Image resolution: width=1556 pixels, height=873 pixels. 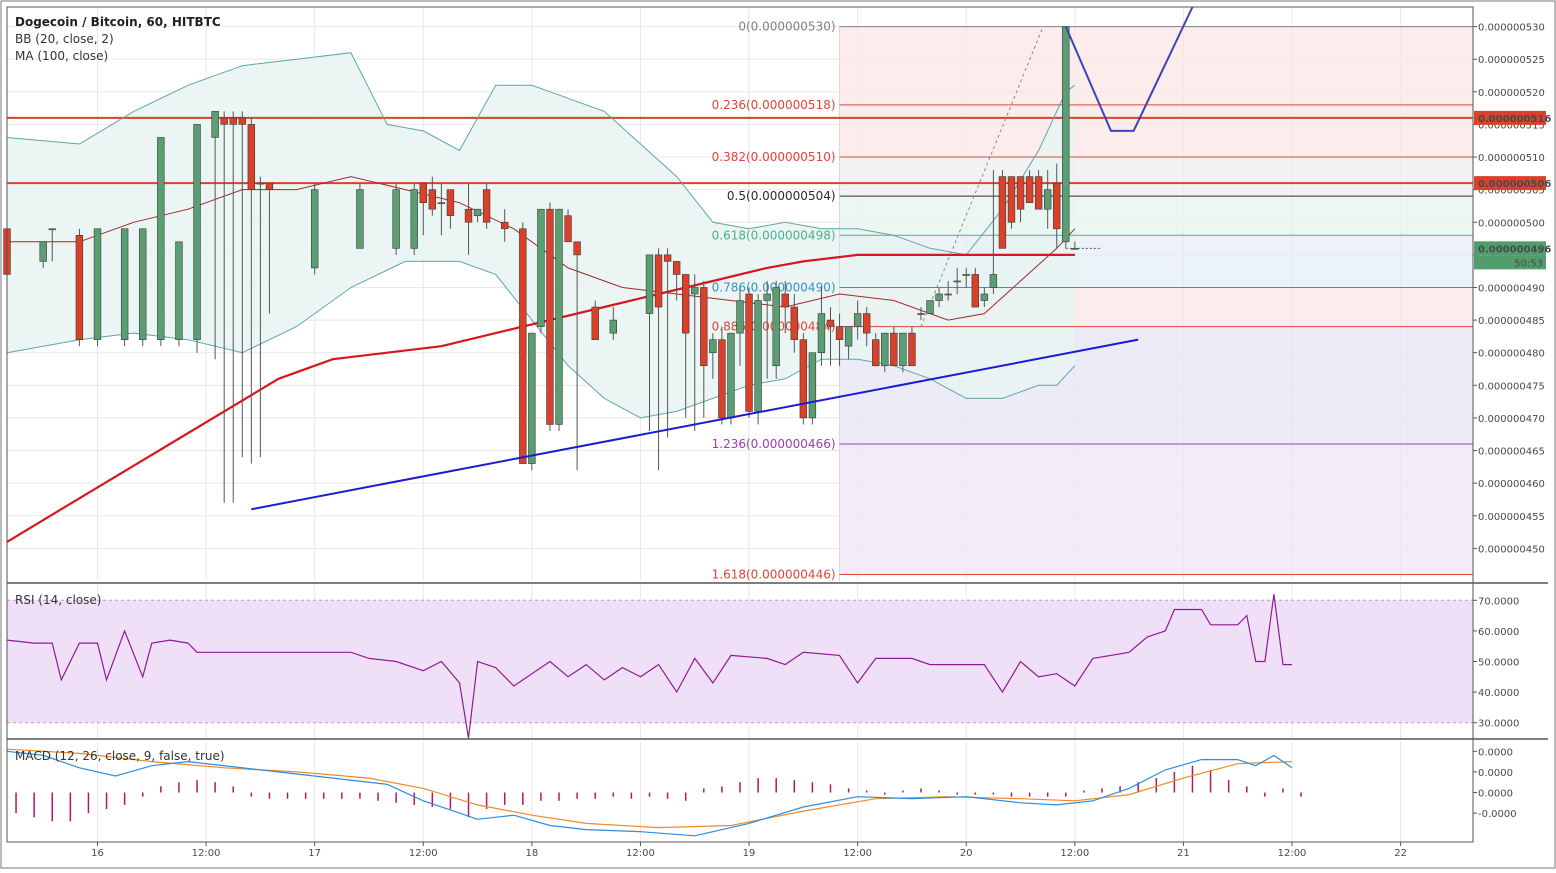 I want to click on time-tick-label: 17, so click(x=314, y=853).